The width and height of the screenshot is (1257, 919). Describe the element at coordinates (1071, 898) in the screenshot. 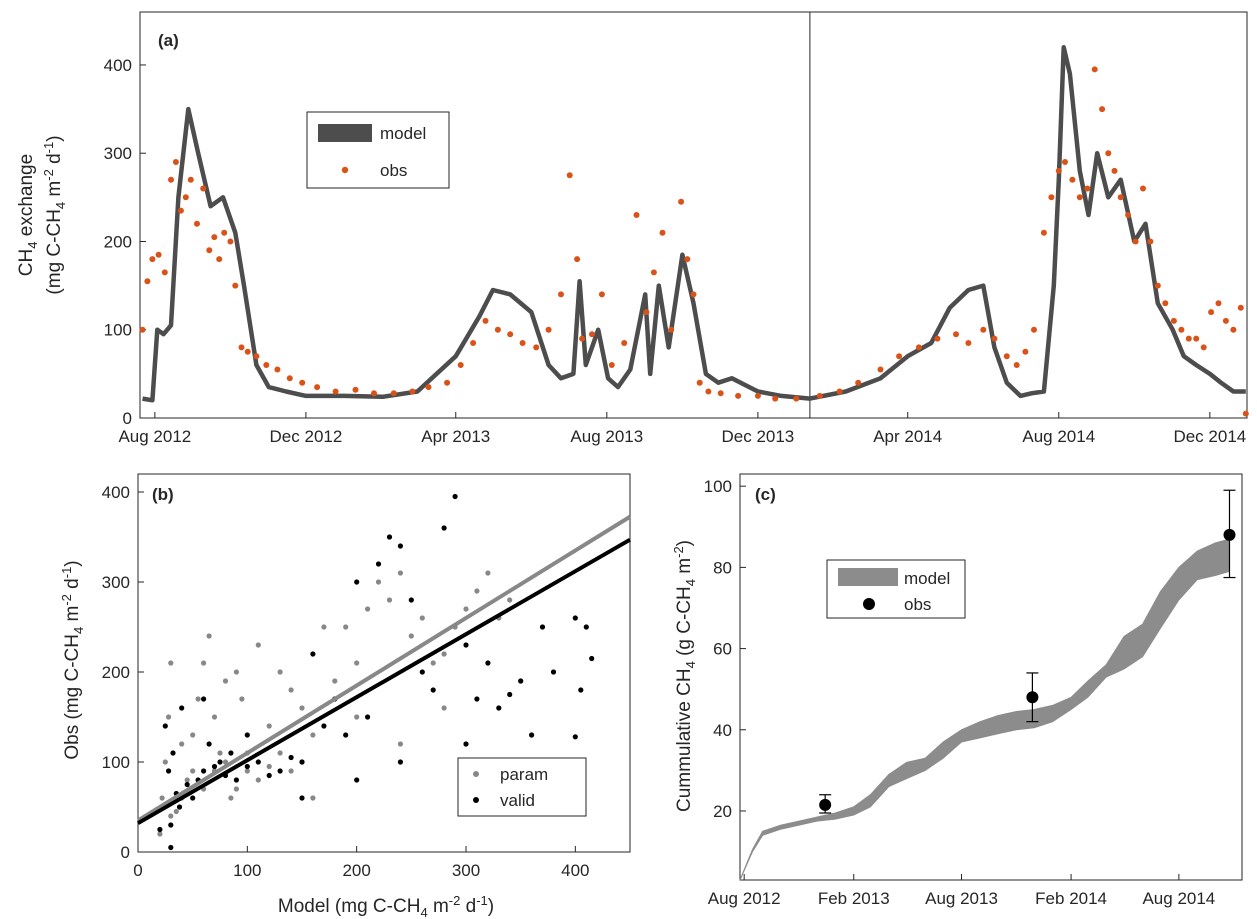

I see `x-tick-label: Feb 2014` at that location.